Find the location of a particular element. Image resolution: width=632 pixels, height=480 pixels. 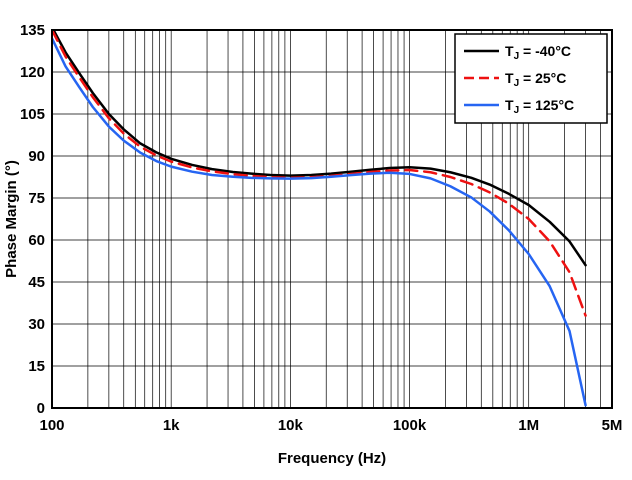

legend-label: TJ = -40°C is located at coordinates (538, 52).